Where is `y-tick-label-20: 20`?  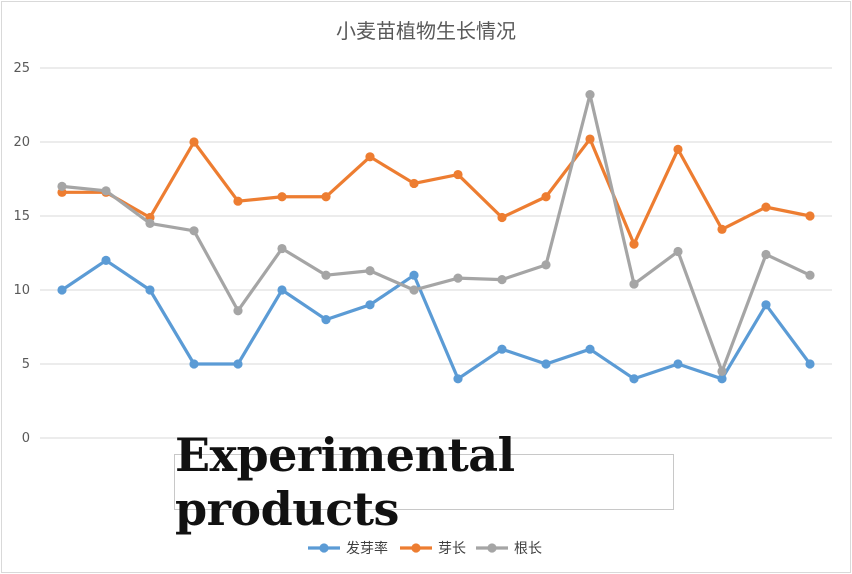 y-tick-label-20: 20 is located at coordinates (21, 142).